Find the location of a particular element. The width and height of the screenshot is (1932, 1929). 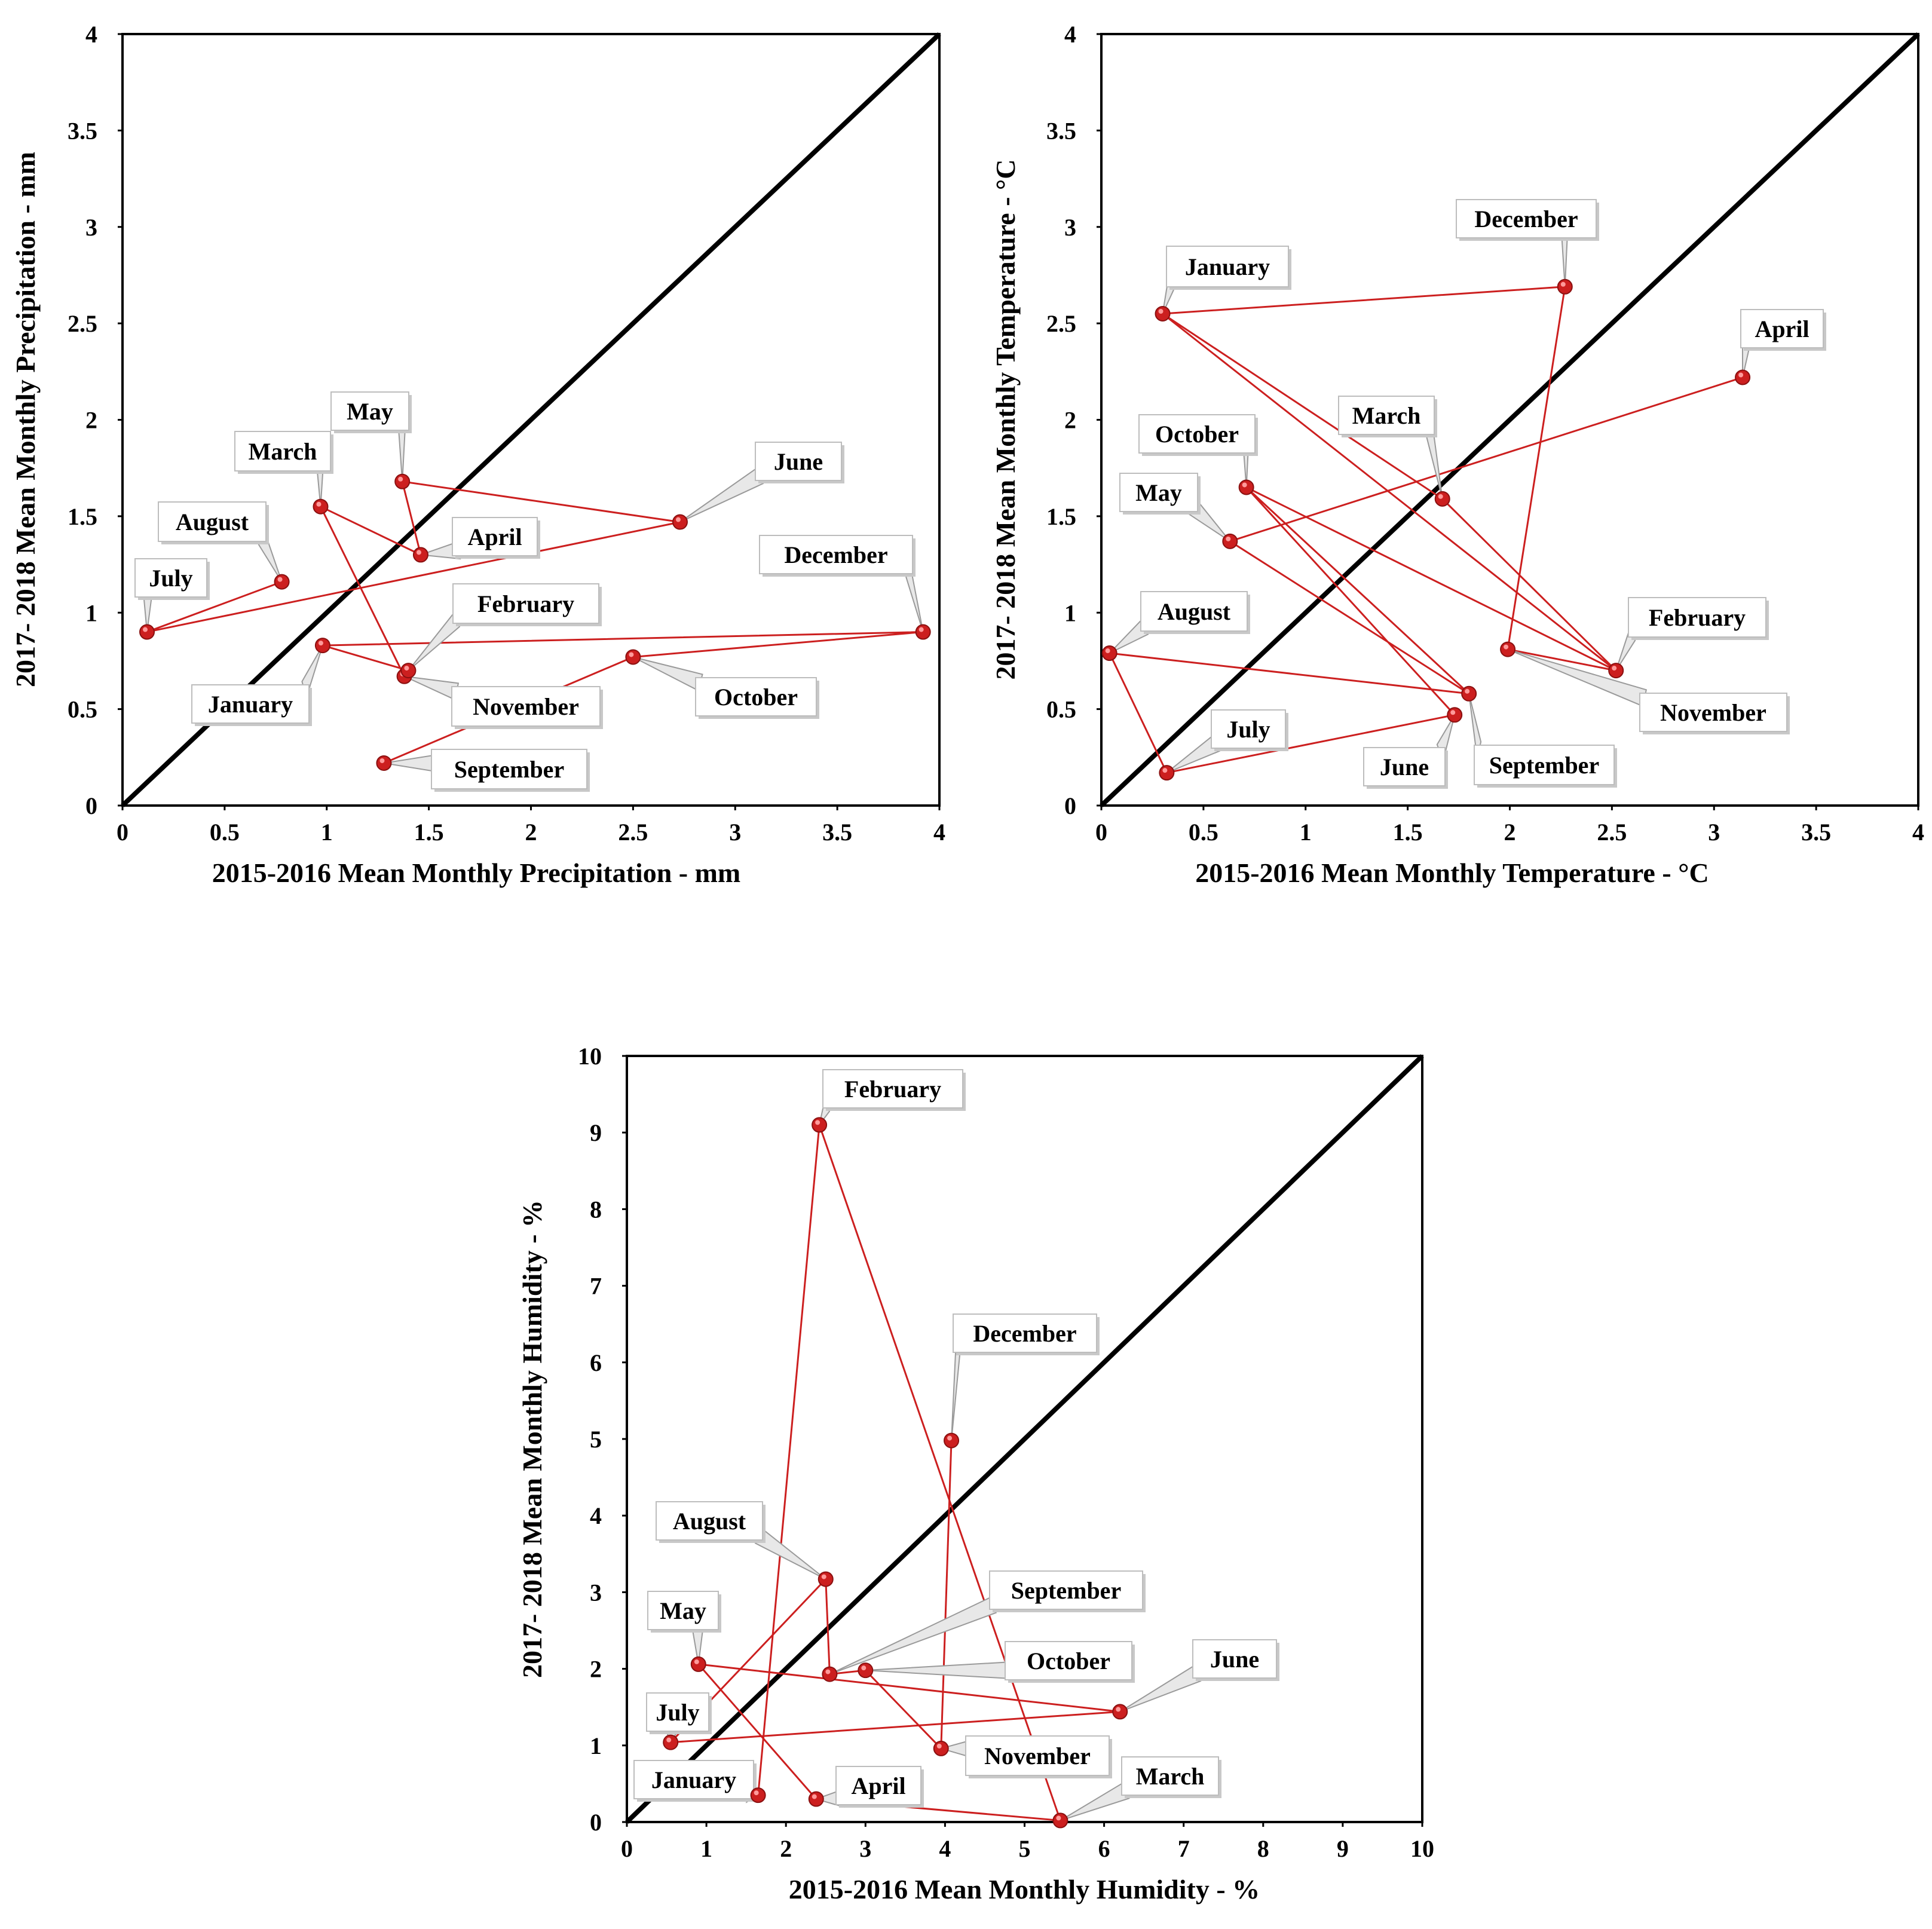

callout-label: May is located at coordinates (683, 1610).